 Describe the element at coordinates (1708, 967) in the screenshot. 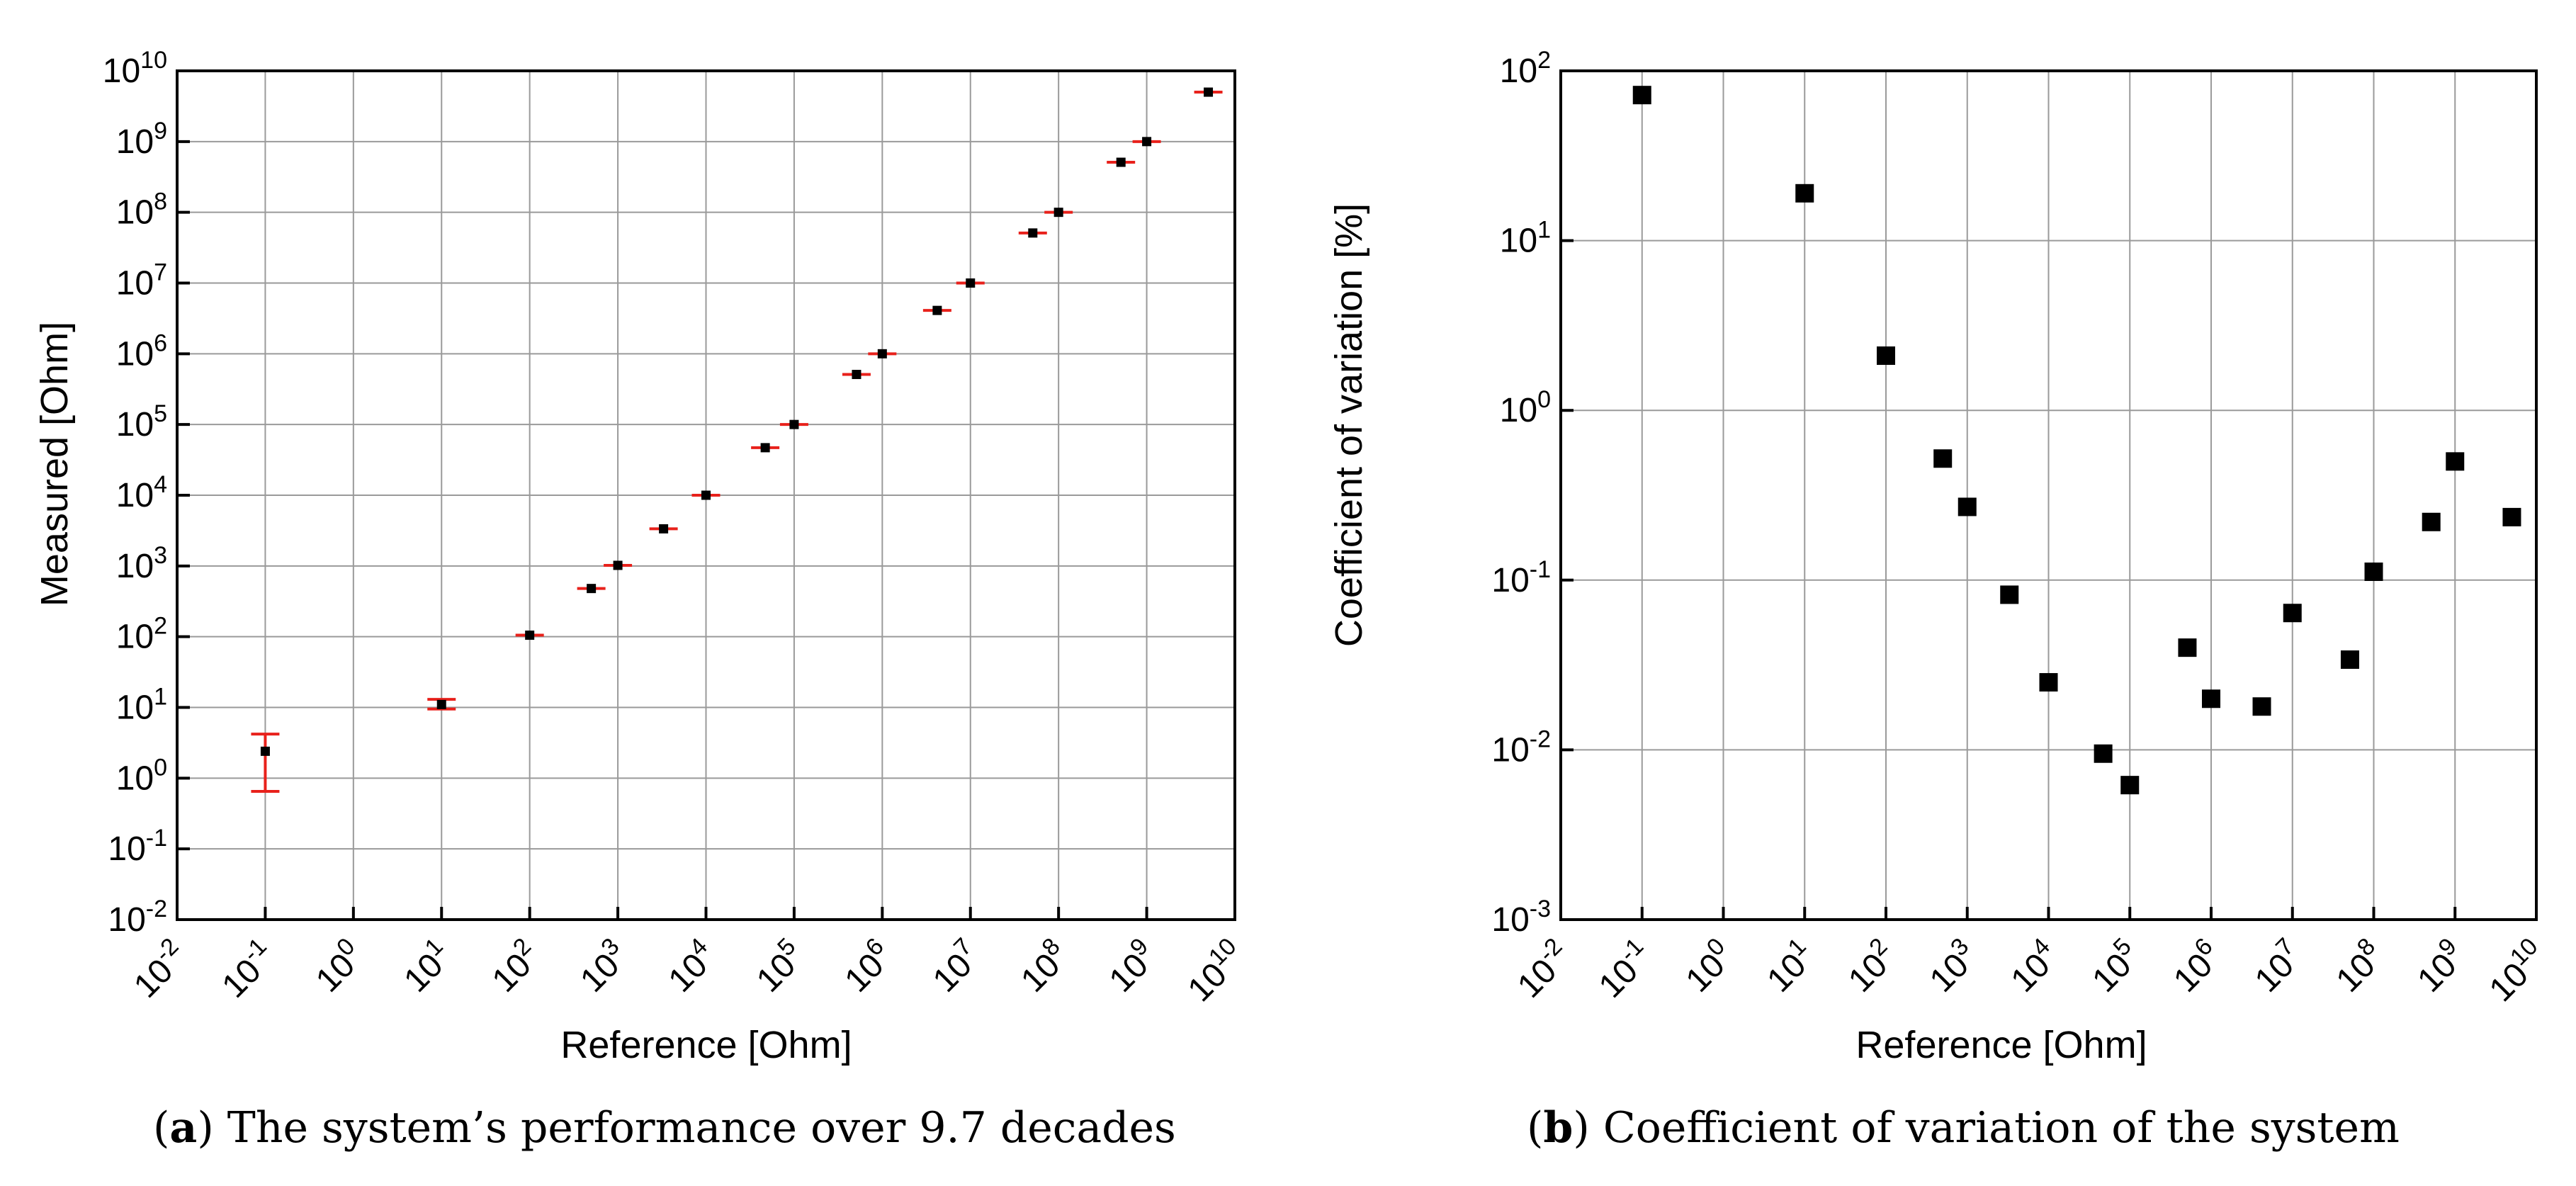

I see `chart-b-xtick-label: 10⁰` at that location.